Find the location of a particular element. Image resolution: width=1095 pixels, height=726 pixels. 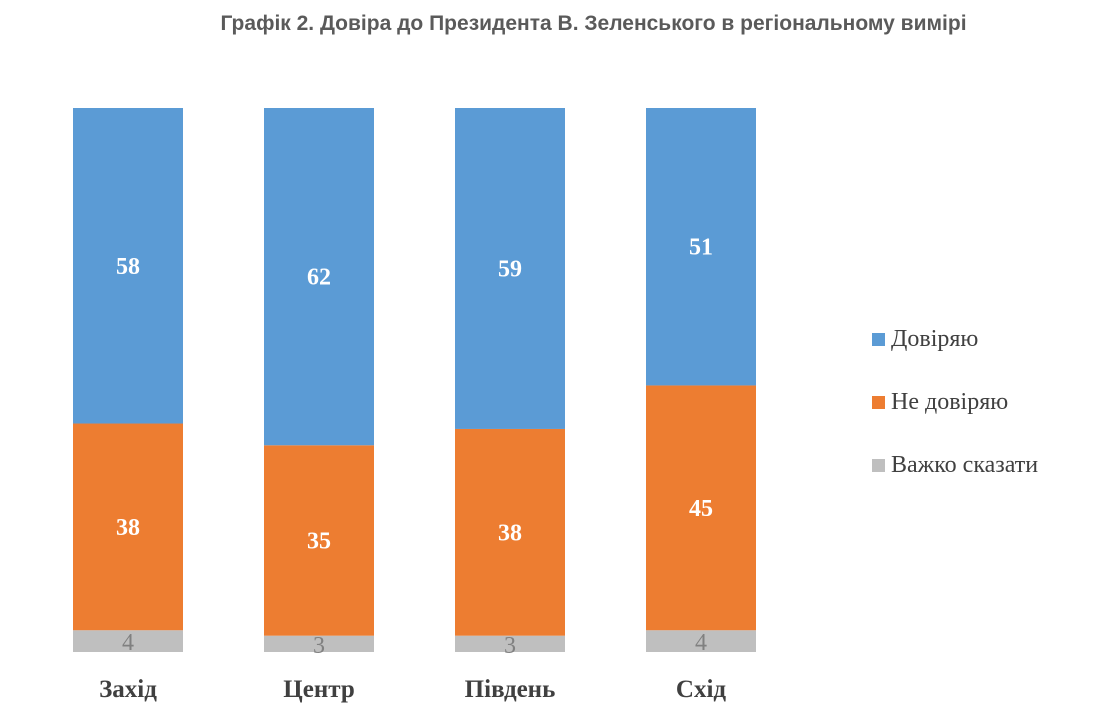

legend: Довіряю Не довіряю Важко сказати is located at coordinates (955, 402).